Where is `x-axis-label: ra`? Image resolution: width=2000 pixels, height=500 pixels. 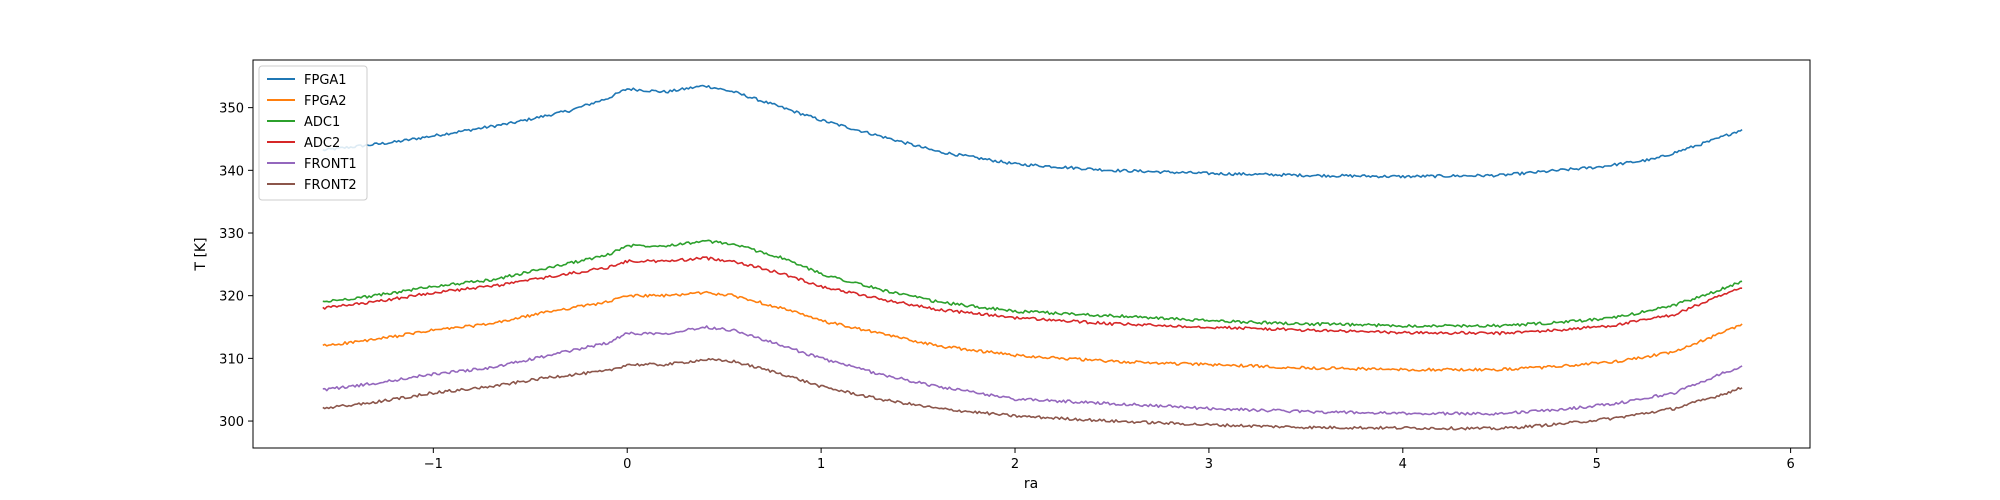 x-axis-label: ra is located at coordinates (1031, 484).